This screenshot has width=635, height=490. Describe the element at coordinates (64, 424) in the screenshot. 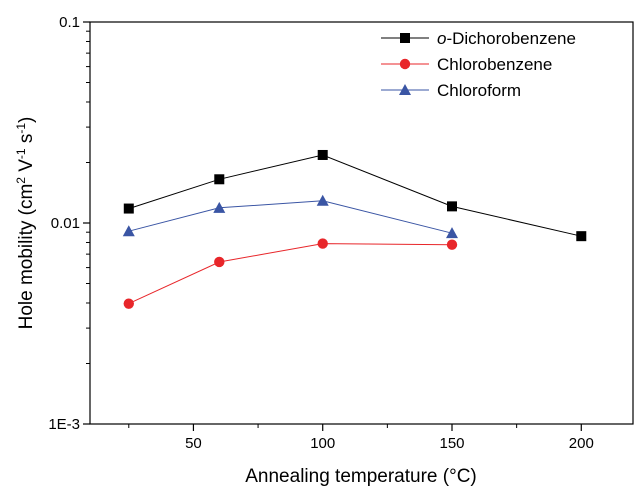

I see `y-tick-label-0: 1E-3` at that location.